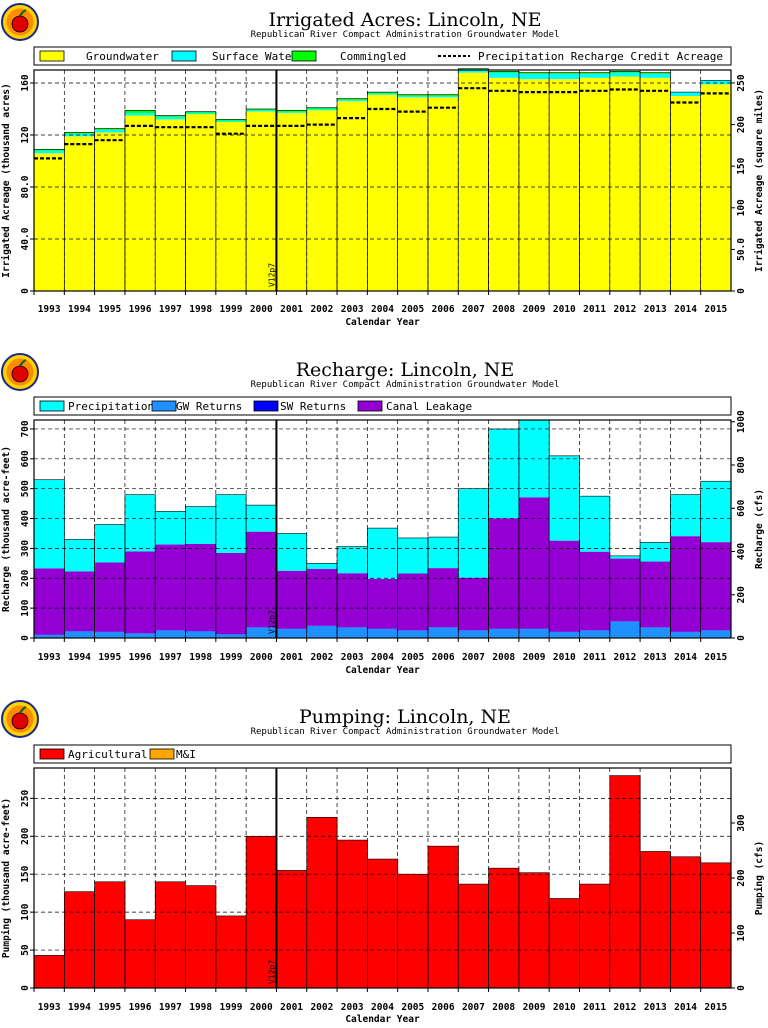 This screenshot has height=1028, width=768. What do you see at coordinates (741, 551) in the screenshot?
I see `y-right-tick-label: 400` at bounding box center [741, 551].